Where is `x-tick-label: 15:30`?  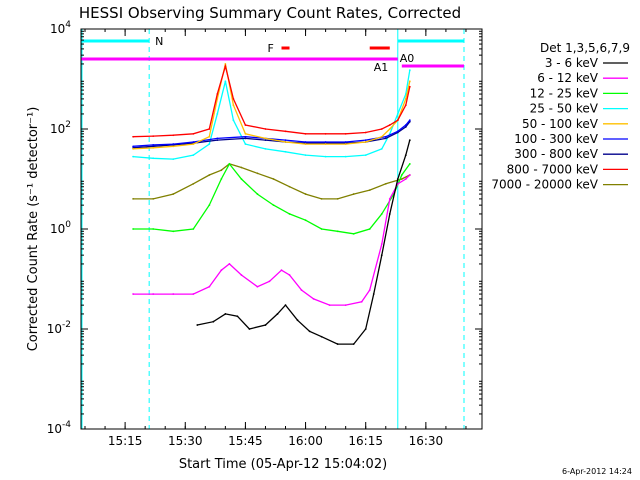
x-tick-label: 15:30 is located at coordinates (185, 441).